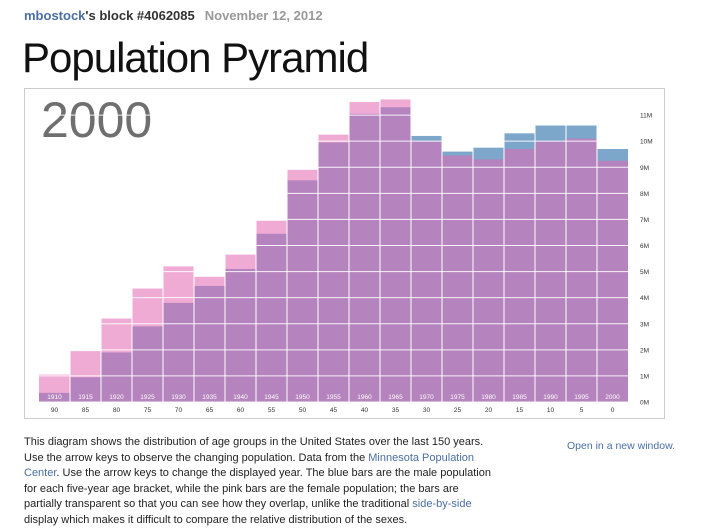 This screenshot has width=727, height=531. Describe the element at coordinates (457, 397) in the screenshot. I see `birth-year-label: 1975` at that location.